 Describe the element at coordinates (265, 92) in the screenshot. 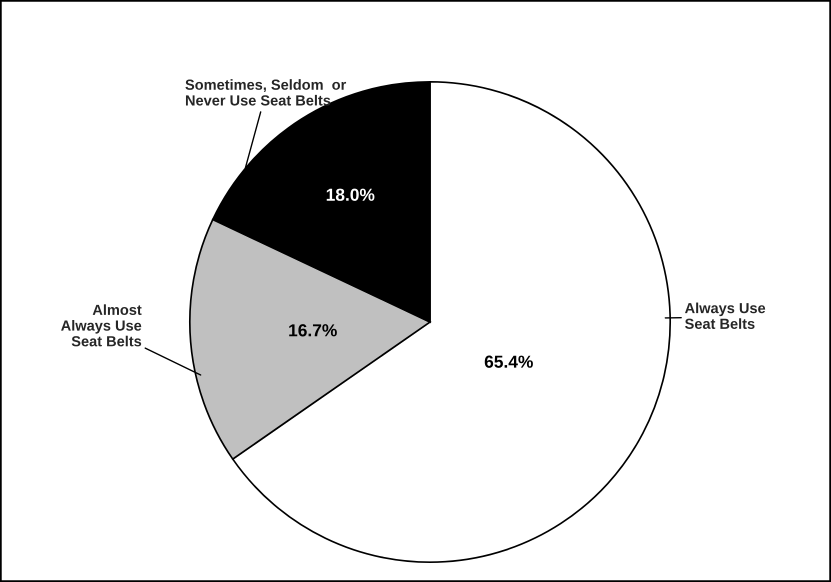

I see `slice-label: Sometimes, Seldom or Never Use Seat Belts` at that location.